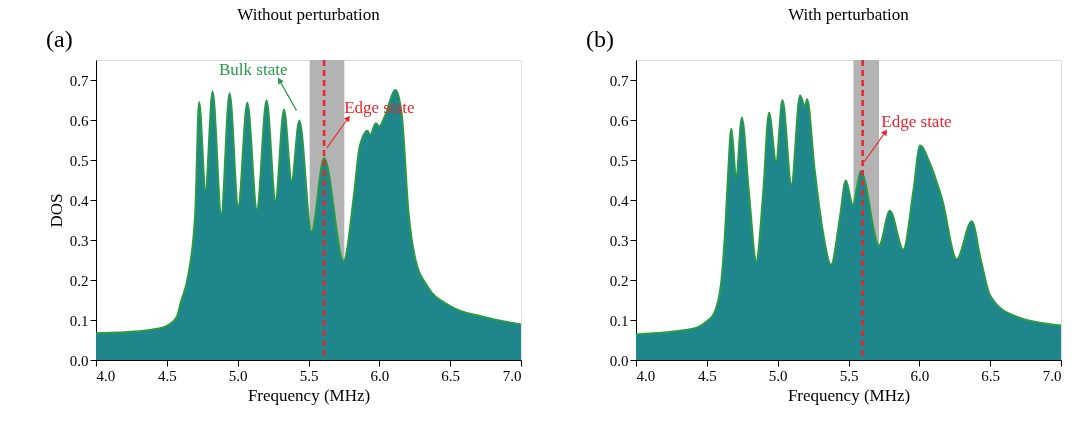 This screenshot has width=1075, height=436. I want to click on text: (a), so click(59, 39).